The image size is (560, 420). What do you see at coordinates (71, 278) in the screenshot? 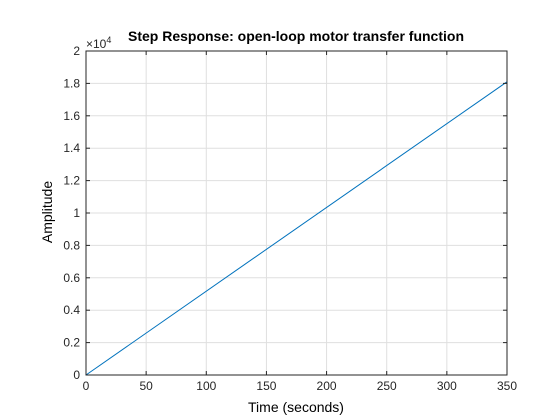
I see `y-tick-label: 0.6` at bounding box center [71, 278].